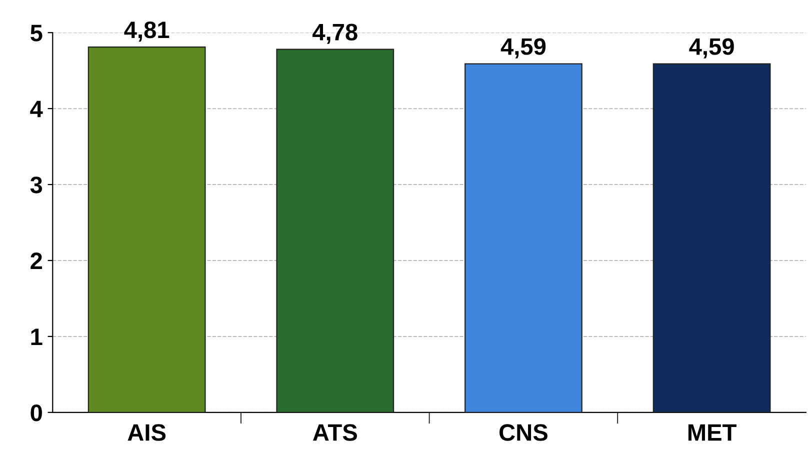 The width and height of the screenshot is (810, 466). What do you see at coordinates (36, 261) in the screenshot?
I see `y-tick-label: 2` at bounding box center [36, 261].